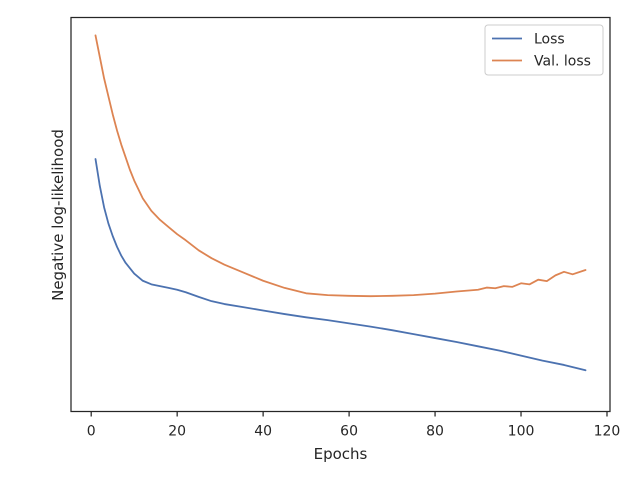  I want to click on legend-box, so click(544, 50).